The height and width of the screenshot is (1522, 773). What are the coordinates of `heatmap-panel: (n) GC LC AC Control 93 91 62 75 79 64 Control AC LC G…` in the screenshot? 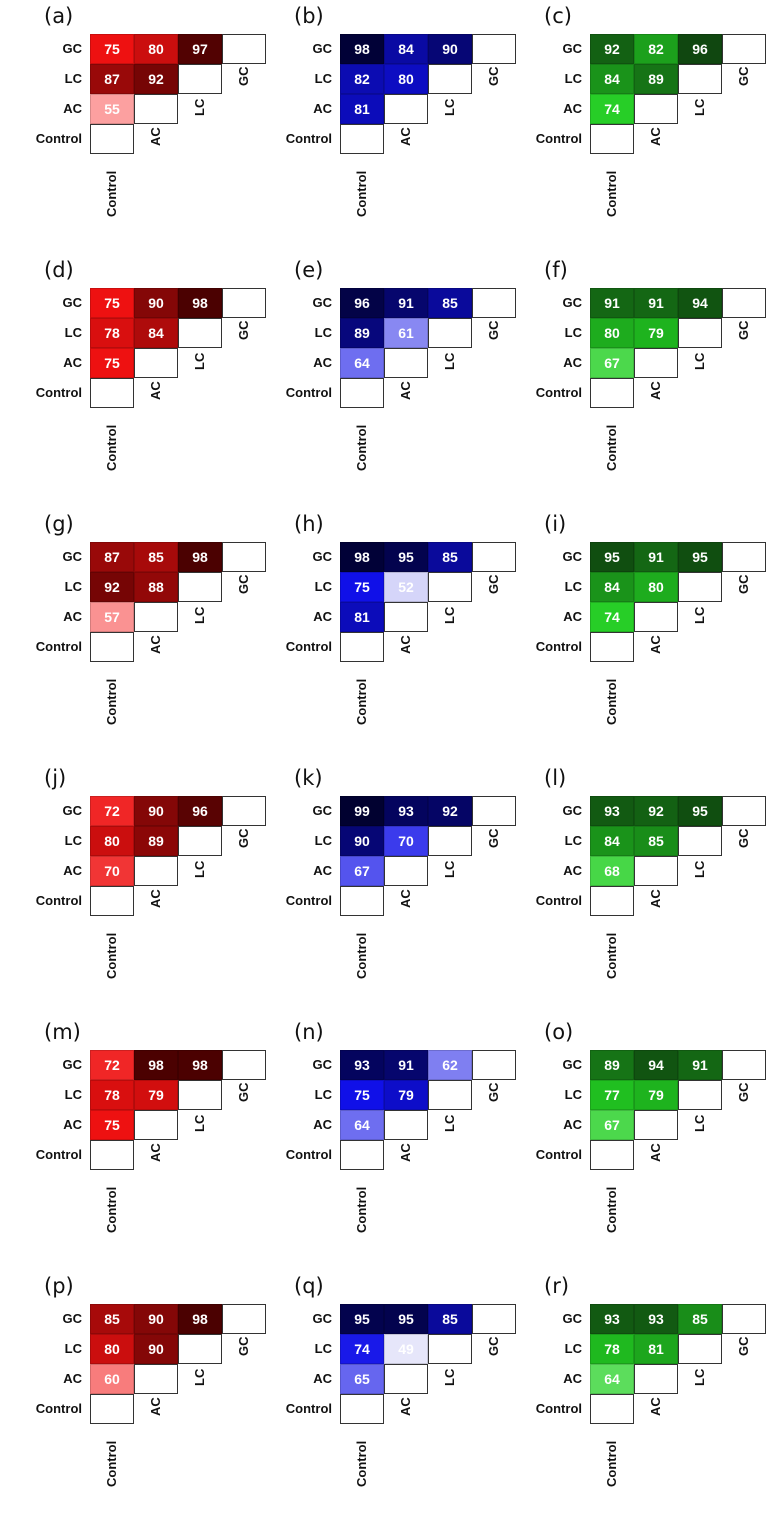 It's located at (391, 1142).